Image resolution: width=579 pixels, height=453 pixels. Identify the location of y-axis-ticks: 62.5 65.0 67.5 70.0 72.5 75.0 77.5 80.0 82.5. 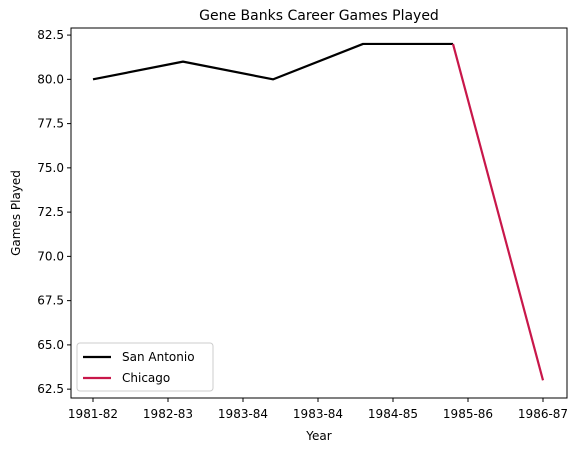
(54, 212).